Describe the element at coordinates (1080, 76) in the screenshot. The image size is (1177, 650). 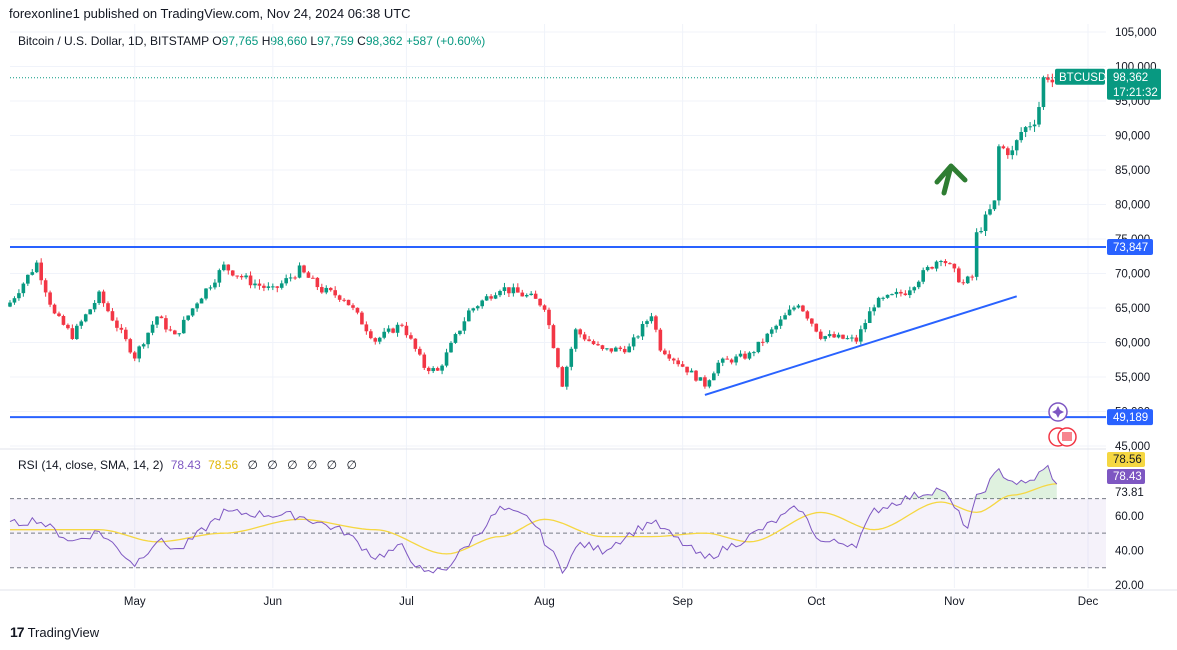
I see `ticker-badge` at that location.